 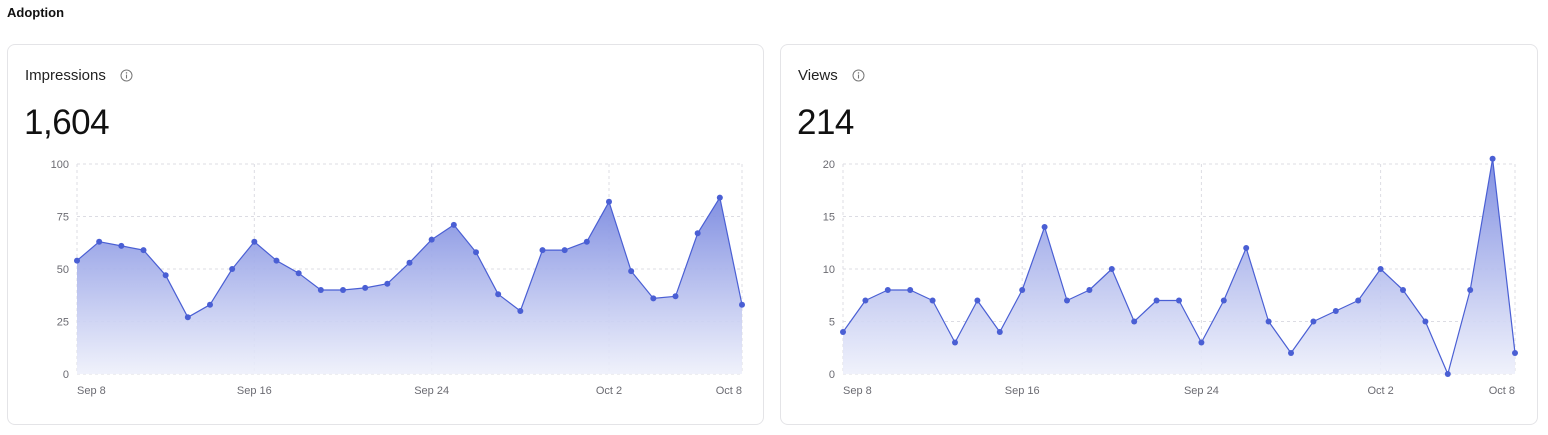 What do you see at coordinates (67, 122) in the screenshot?
I see `impressions-total: 1,604` at bounding box center [67, 122].